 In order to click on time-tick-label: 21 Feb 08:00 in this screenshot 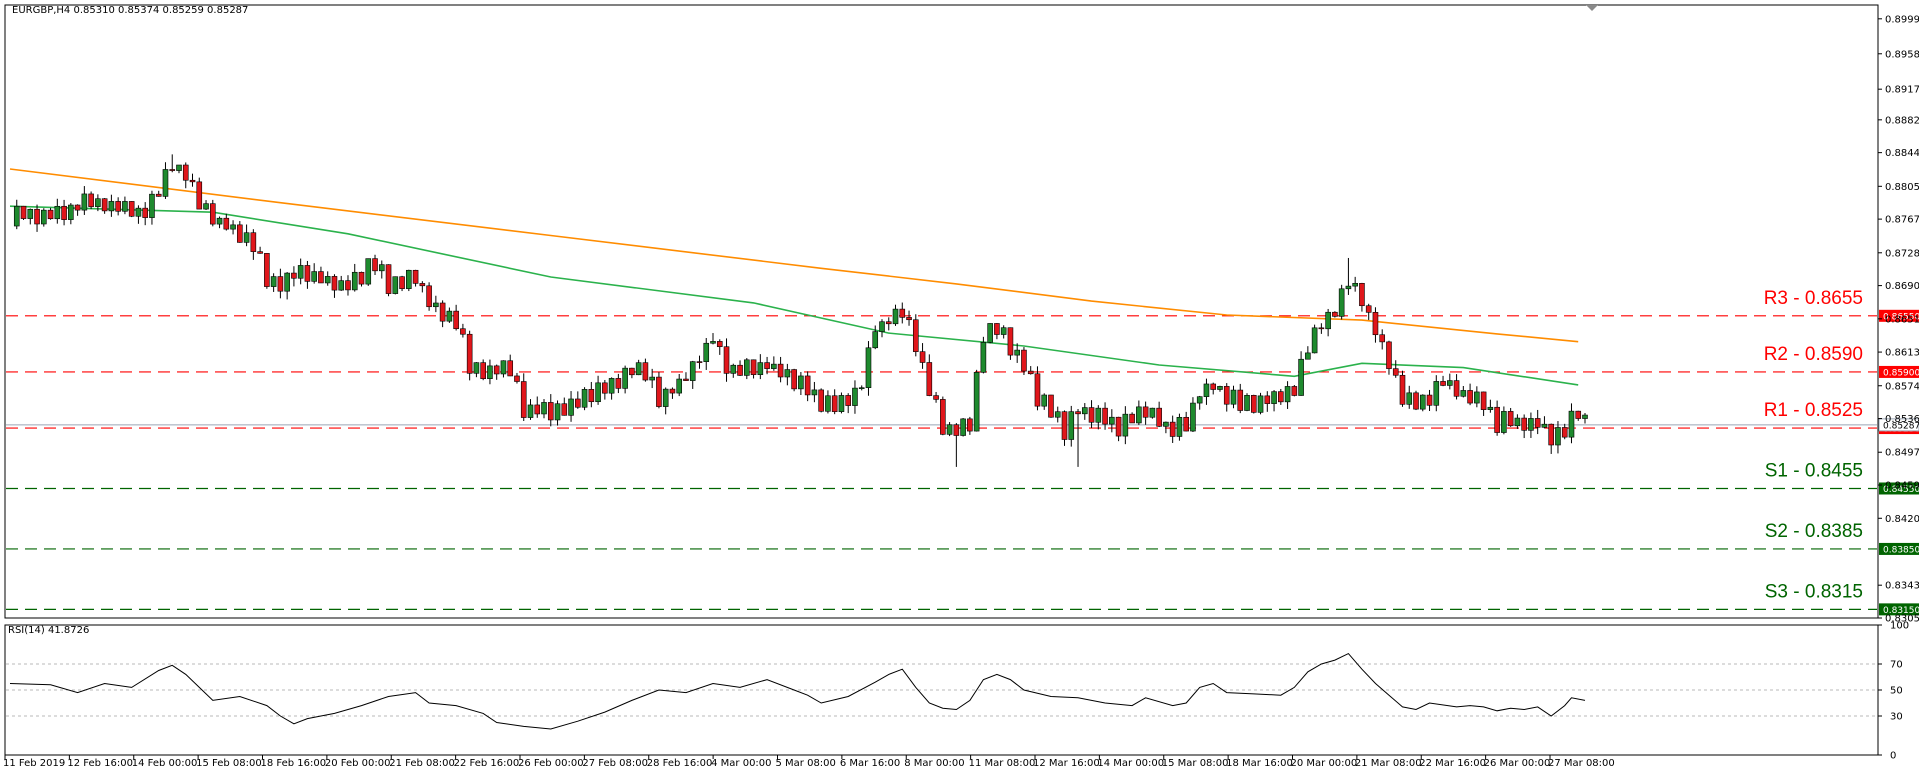, I will do `click(422, 763)`.